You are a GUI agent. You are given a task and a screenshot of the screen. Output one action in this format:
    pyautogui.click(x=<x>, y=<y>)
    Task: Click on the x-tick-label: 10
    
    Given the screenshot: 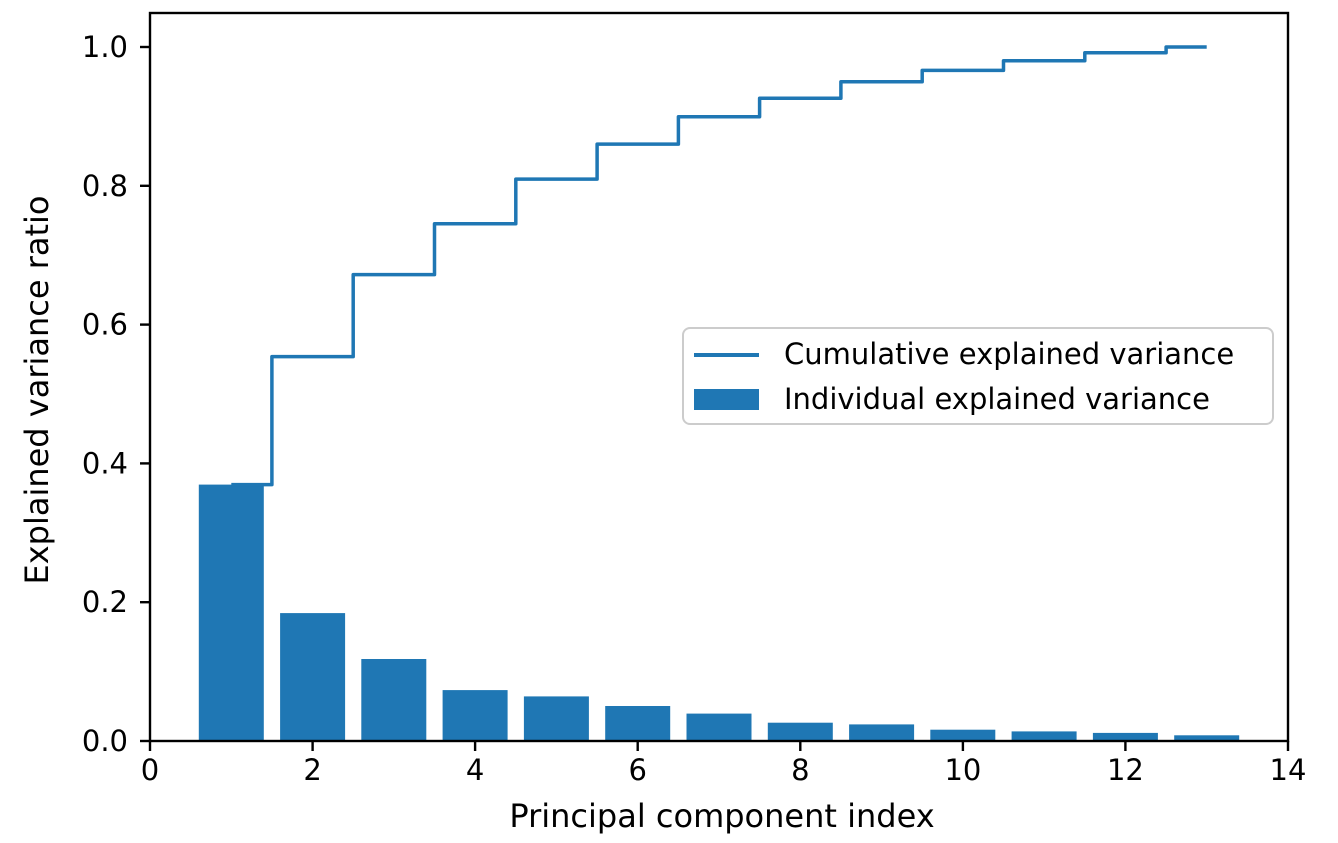 What is the action you would take?
    pyautogui.click(x=962, y=770)
    